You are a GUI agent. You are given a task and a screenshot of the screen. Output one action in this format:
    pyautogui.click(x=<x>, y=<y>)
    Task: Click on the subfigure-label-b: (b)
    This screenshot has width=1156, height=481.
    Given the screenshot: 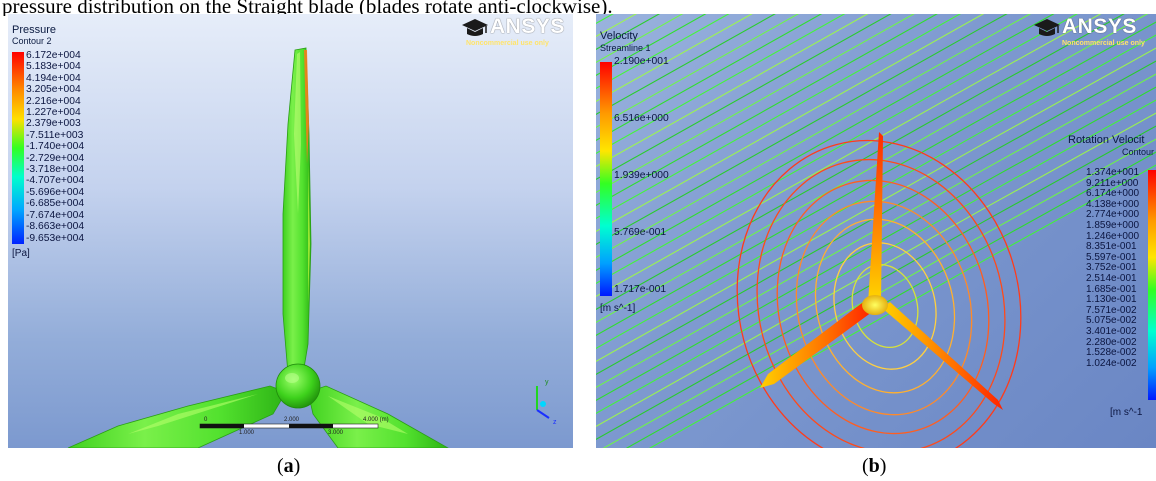 What is the action you would take?
    pyautogui.click(x=874, y=466)
    